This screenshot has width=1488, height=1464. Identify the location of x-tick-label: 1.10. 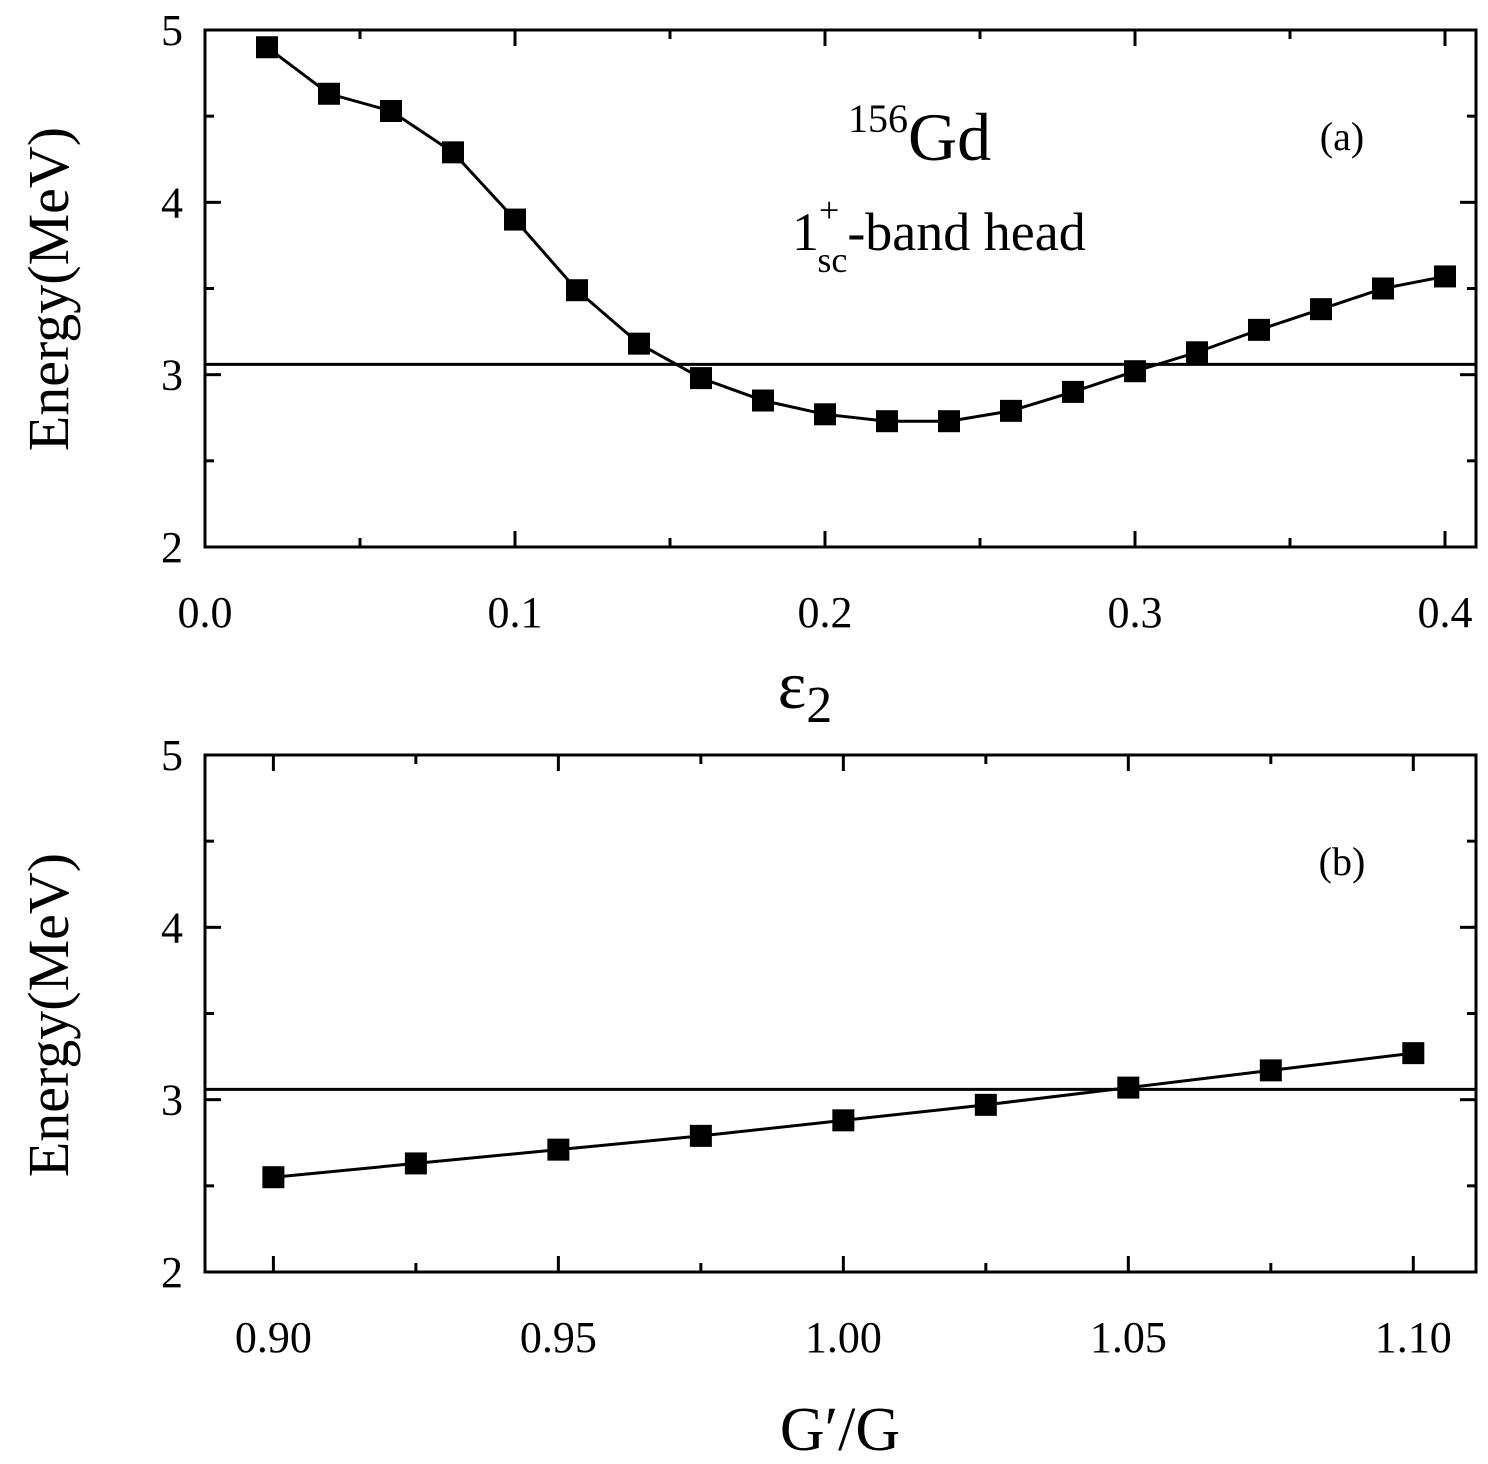
(1413, 1337).